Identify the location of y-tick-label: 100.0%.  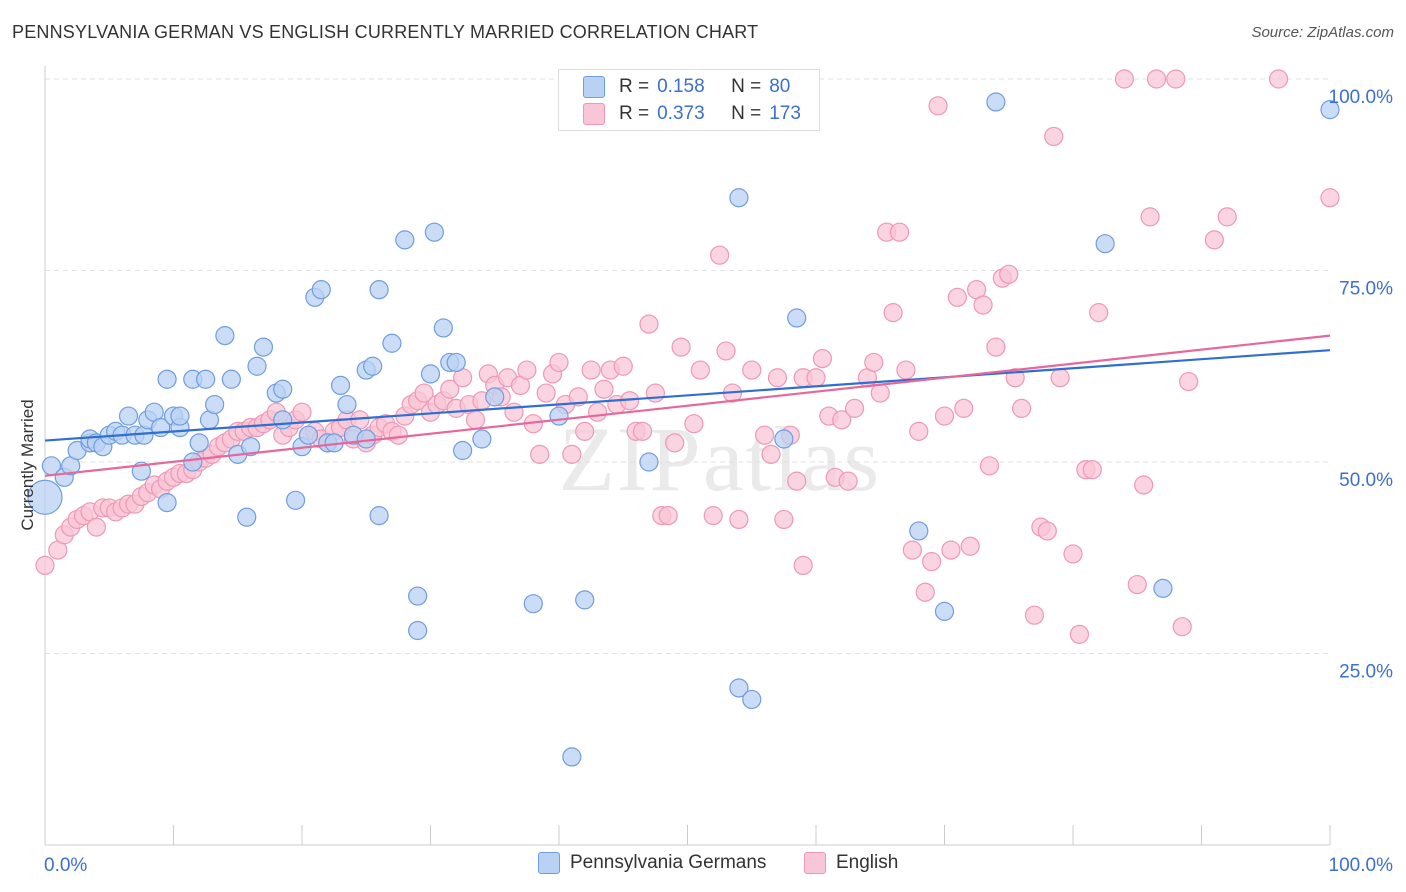
(1361, 97).